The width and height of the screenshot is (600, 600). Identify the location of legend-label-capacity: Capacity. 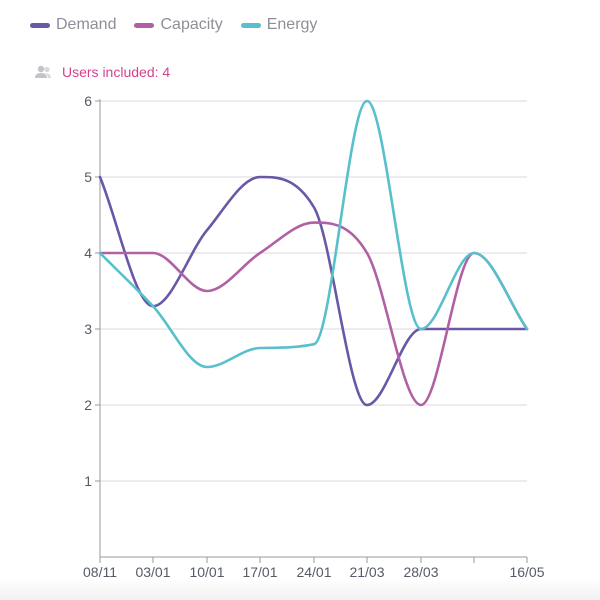
(191, 24).